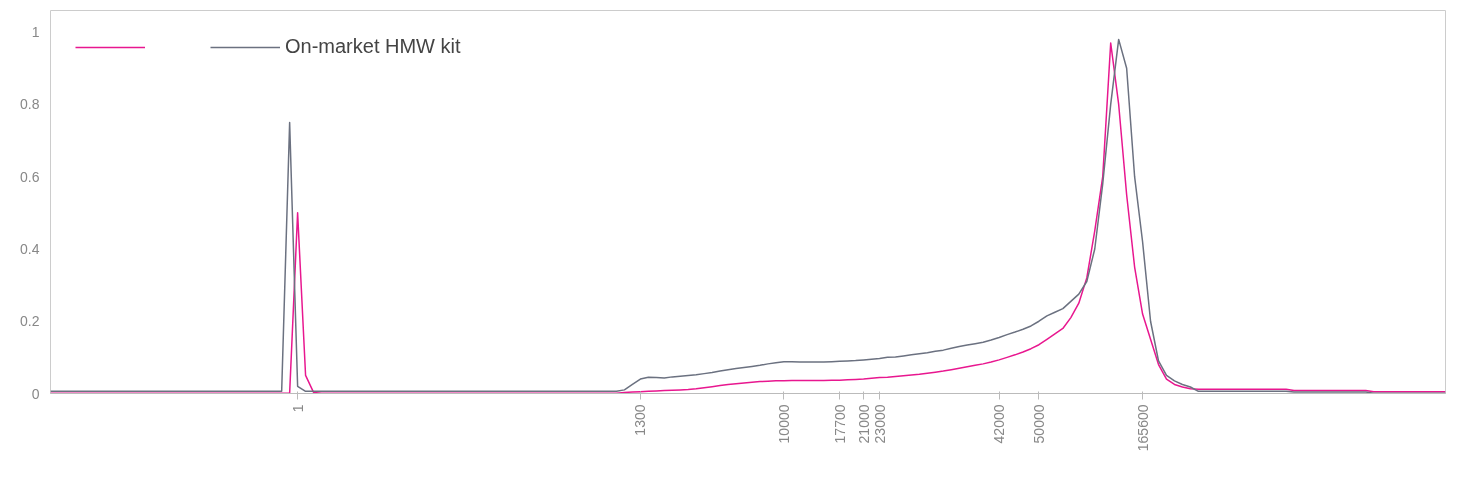  What do you see at coordinates (30, 321) in the screenshot?
I see `y-tick-label: 0.2` at bounding box center [30, 321].